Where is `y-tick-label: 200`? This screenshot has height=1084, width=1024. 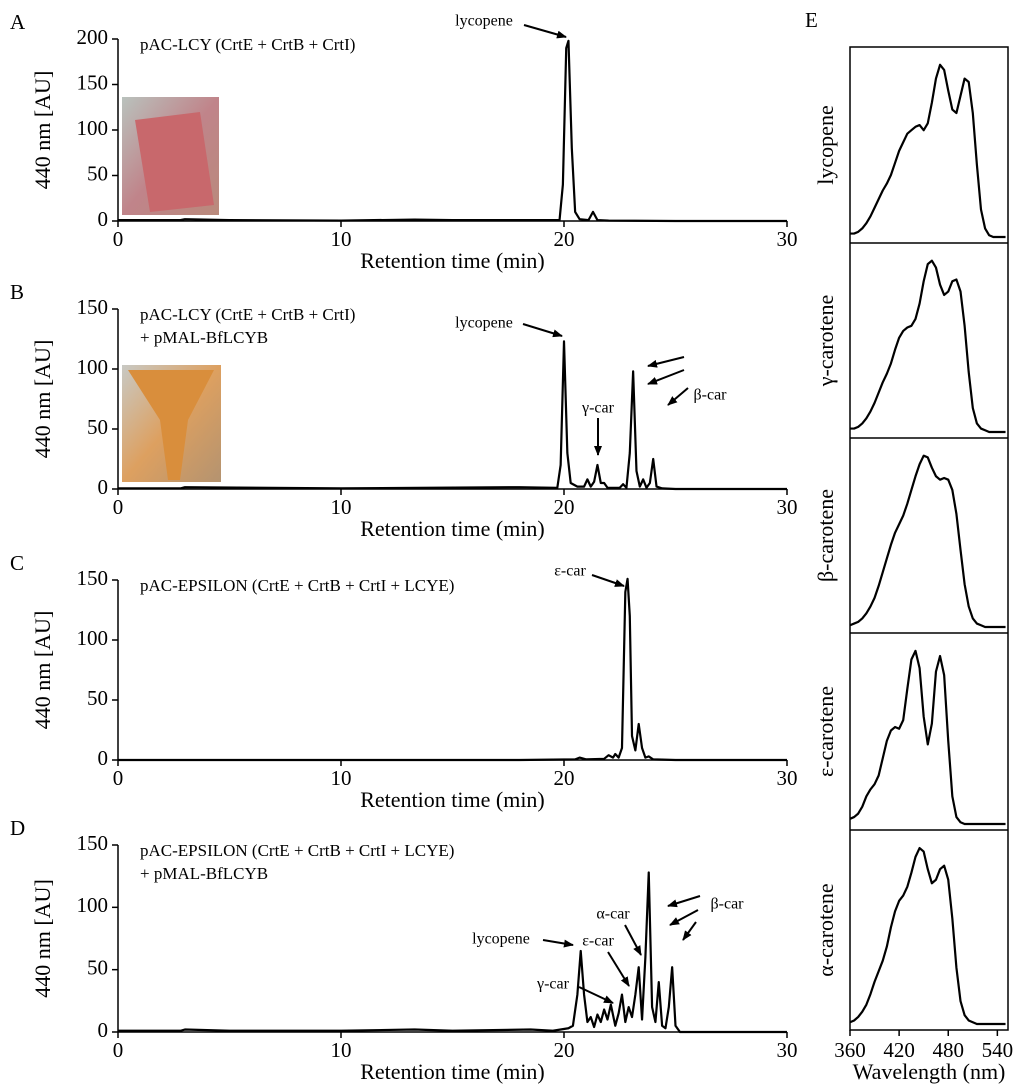
y-tick-label: 200 is located at coordinates (93, 37).